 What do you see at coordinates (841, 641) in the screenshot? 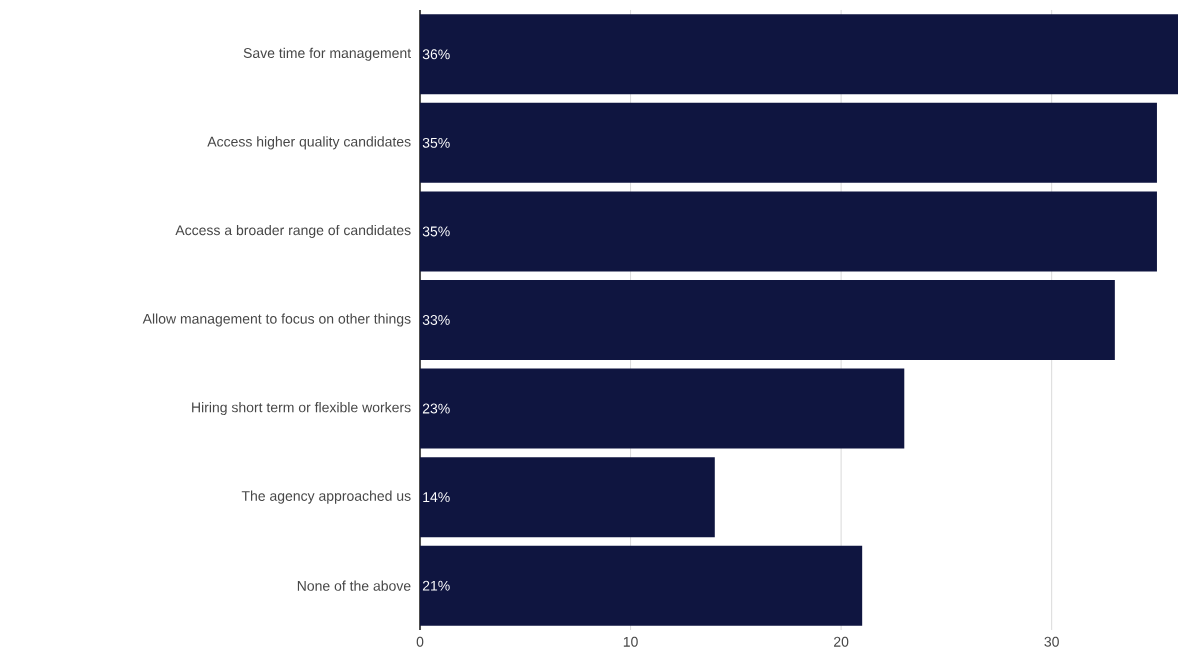
I see `x-tick-label: 20` at bounding box center [841, 641].